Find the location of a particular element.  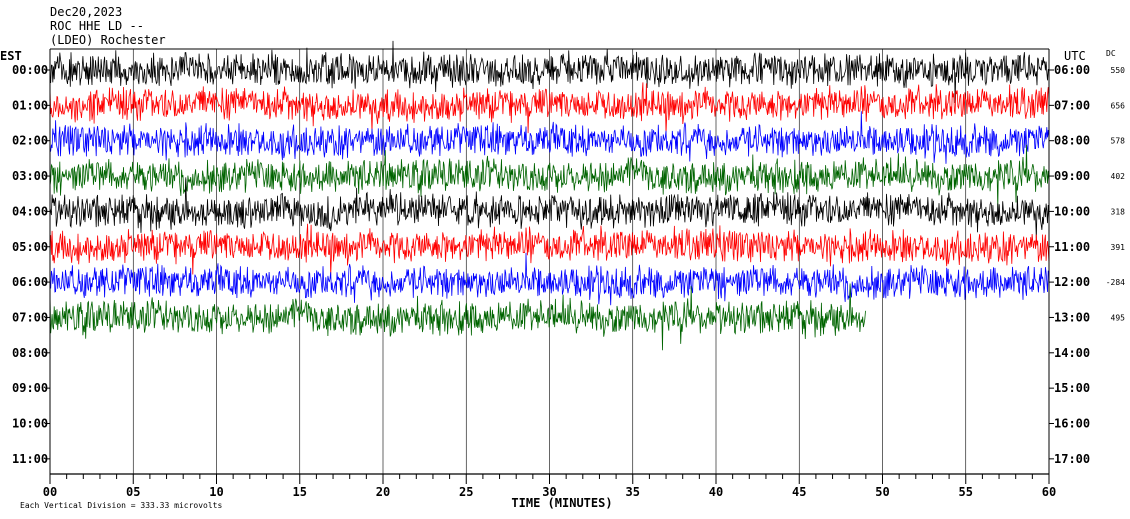

utc-label: 07:00 is located at coordinates (1072, 105).